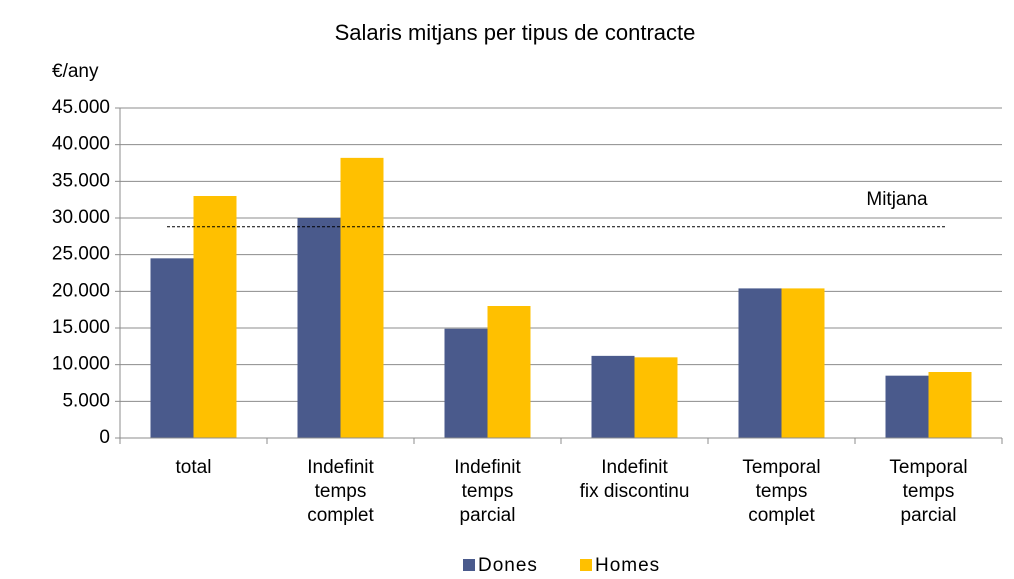  I want to click on y-tick-label: 0, so click(104, 437).